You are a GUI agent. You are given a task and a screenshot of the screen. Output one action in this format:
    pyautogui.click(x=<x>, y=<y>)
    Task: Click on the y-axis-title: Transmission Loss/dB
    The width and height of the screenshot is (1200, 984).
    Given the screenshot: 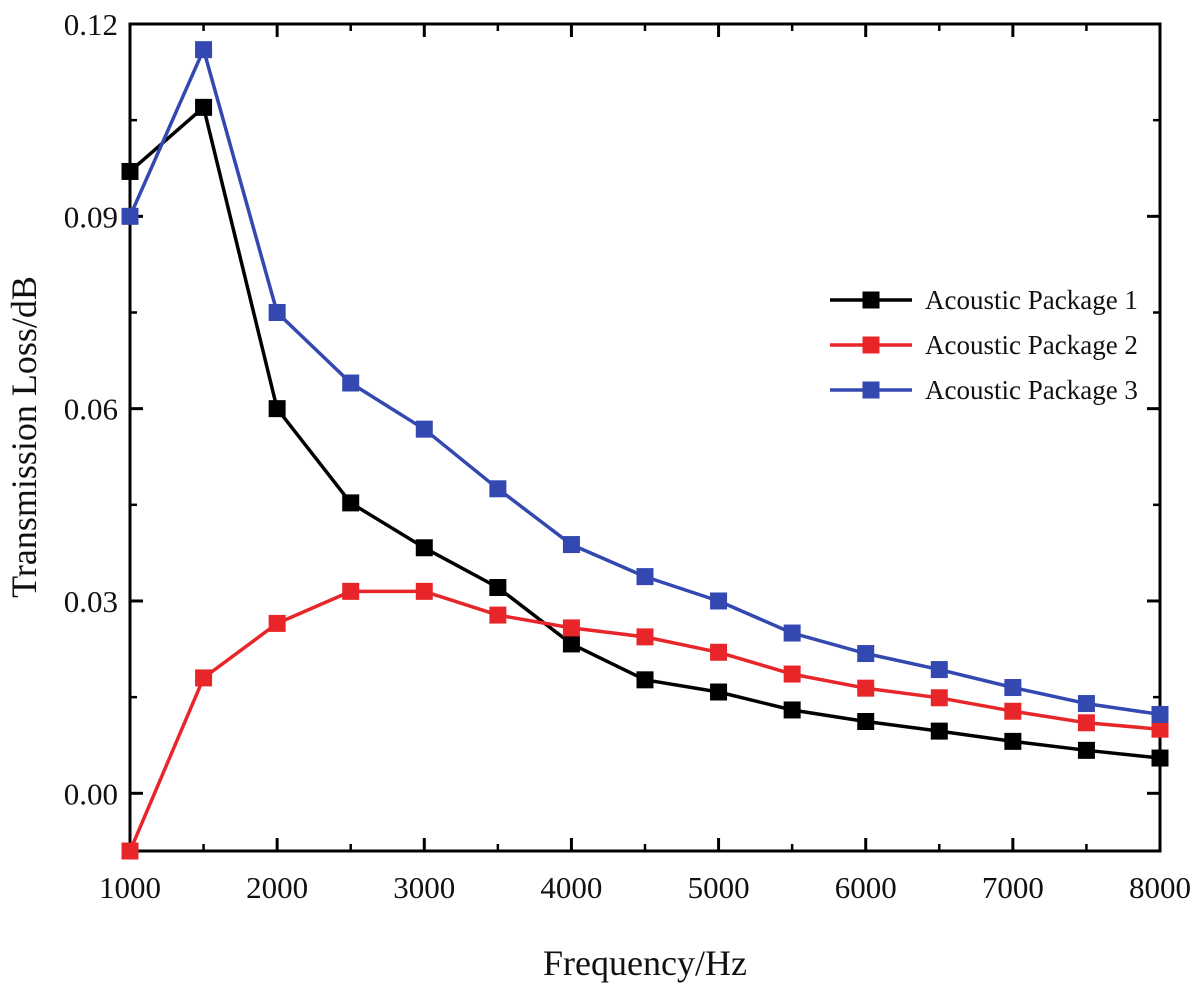 What is the action you would take?
    pyautogui.click(x=24, y=437)
    